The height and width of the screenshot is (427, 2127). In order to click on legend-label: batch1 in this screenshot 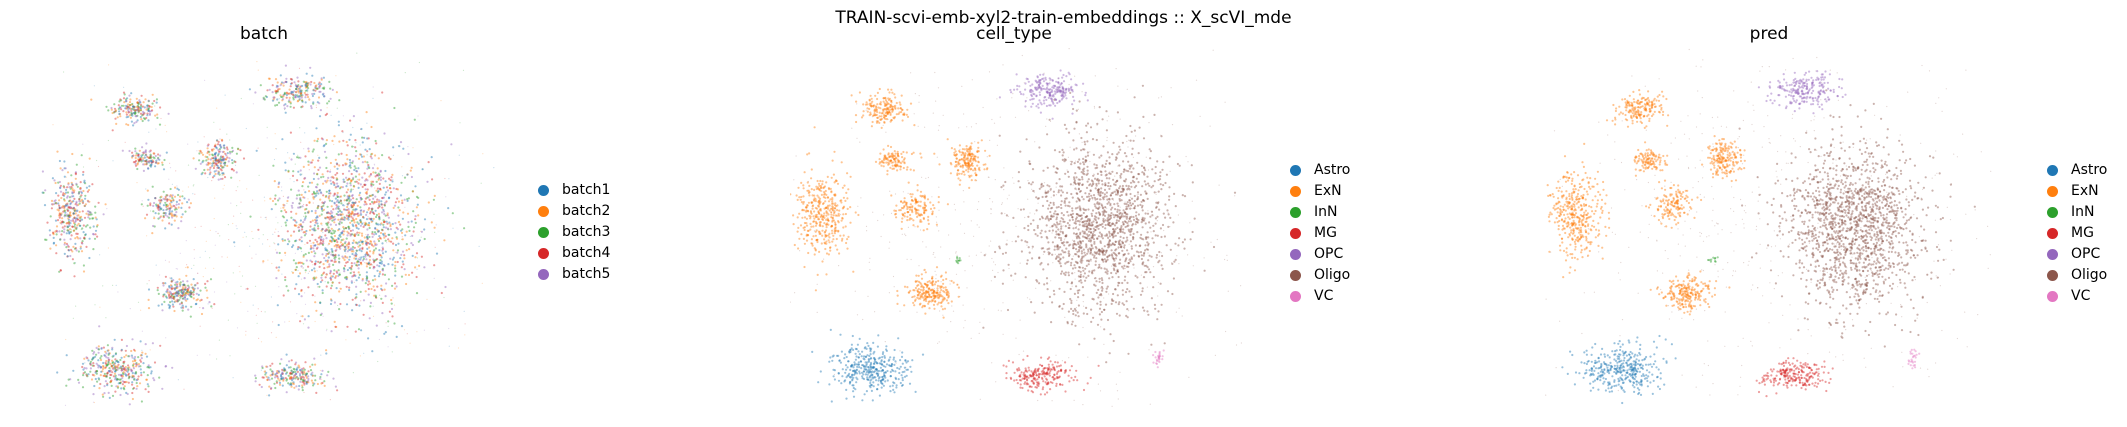, I will do `click(586, 190)`.